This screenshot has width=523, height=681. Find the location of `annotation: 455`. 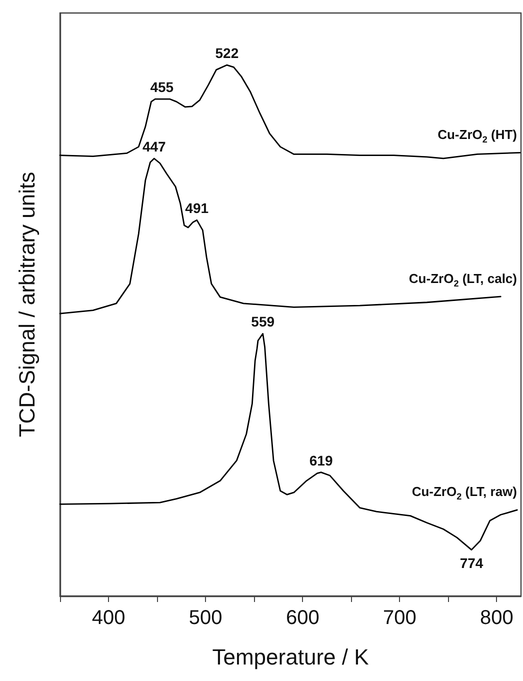

annotation: 455 is located at coordinates (162, 87).